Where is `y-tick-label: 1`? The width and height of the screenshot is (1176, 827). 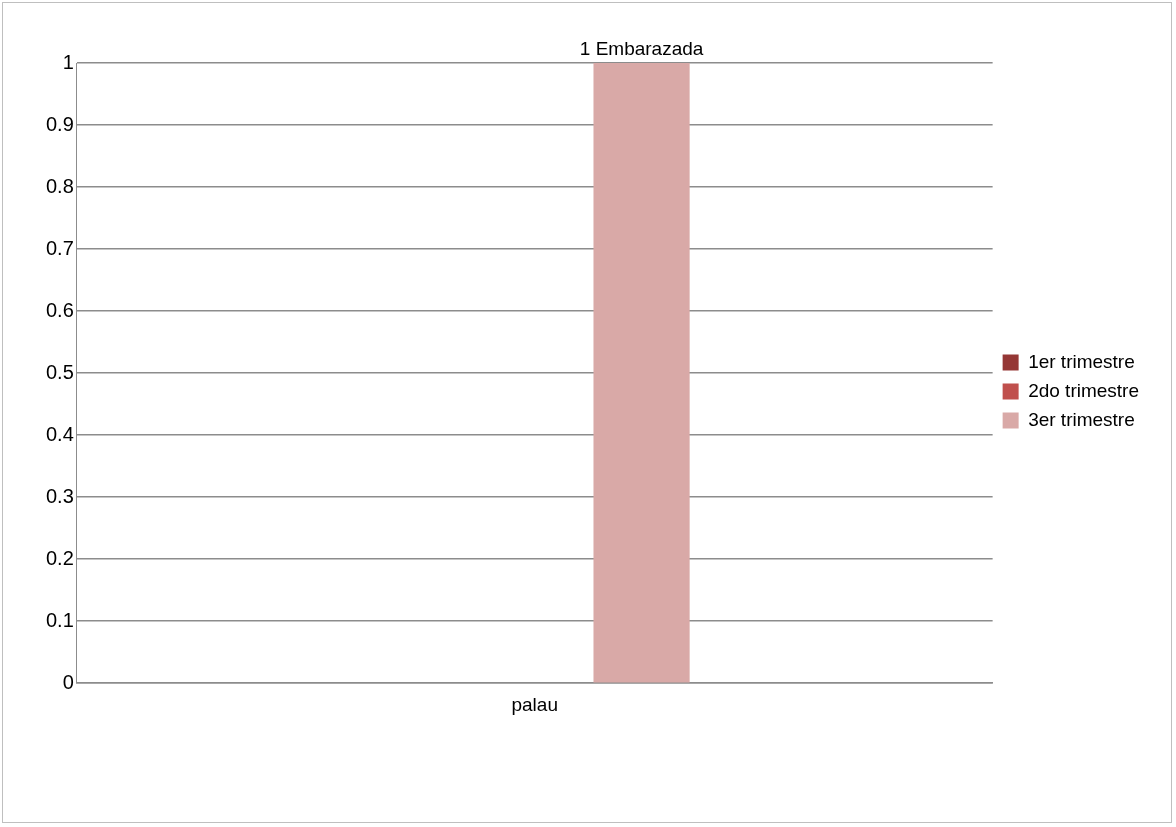
y-tick-label: 1 is located at coordinates (68, 61).